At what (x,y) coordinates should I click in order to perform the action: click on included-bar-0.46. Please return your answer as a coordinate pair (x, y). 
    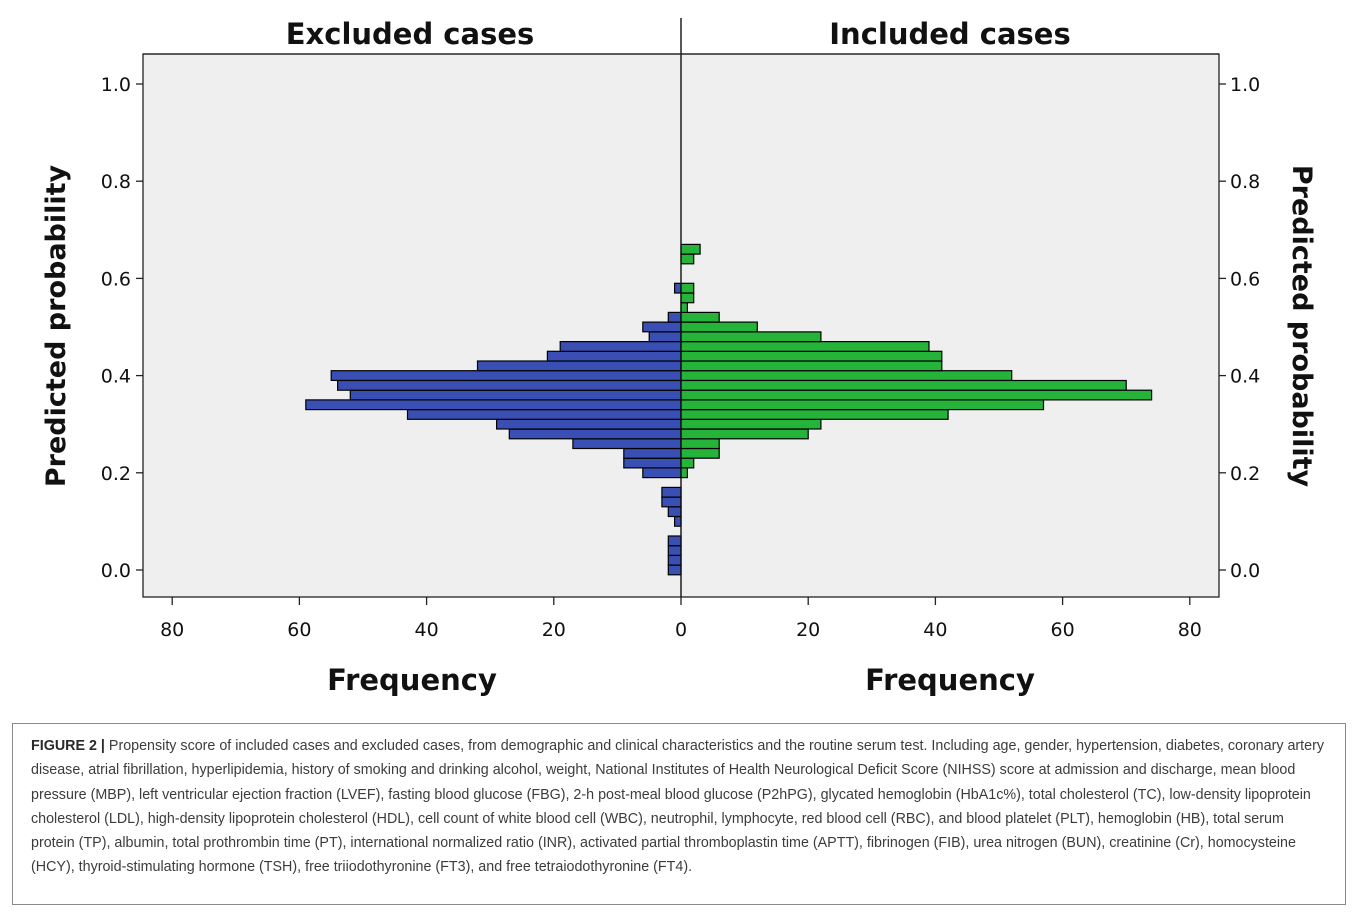
    Looking at the image, I should click on (805, 346).